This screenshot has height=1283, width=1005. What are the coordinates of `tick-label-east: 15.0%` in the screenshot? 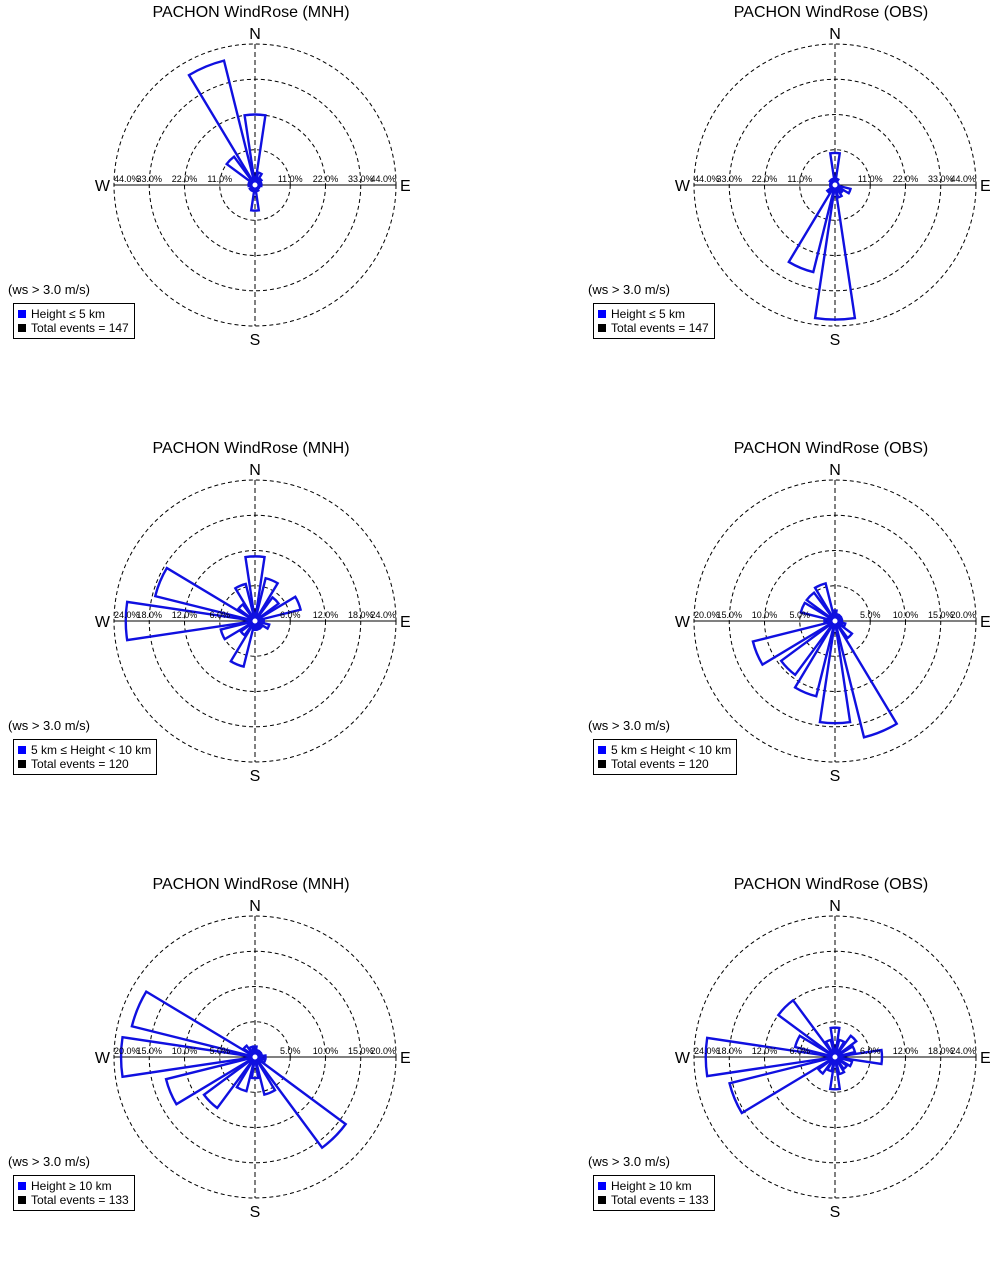 It's located at (361, 1051).